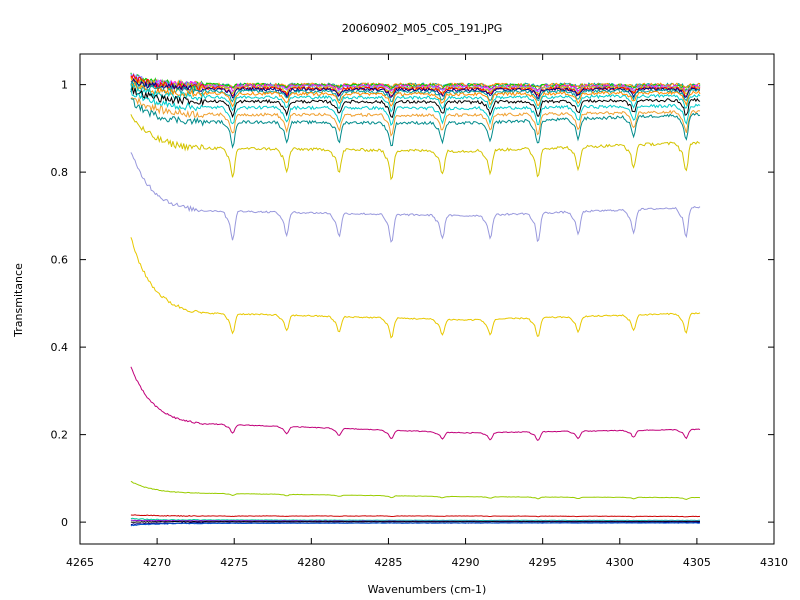 The image size is (800, 600). What do you see at coordinates (427, 589) in the screenshot?
I see `x-axis-label: Wavenumbers (cm-1)` at bounding box center [427, 589].